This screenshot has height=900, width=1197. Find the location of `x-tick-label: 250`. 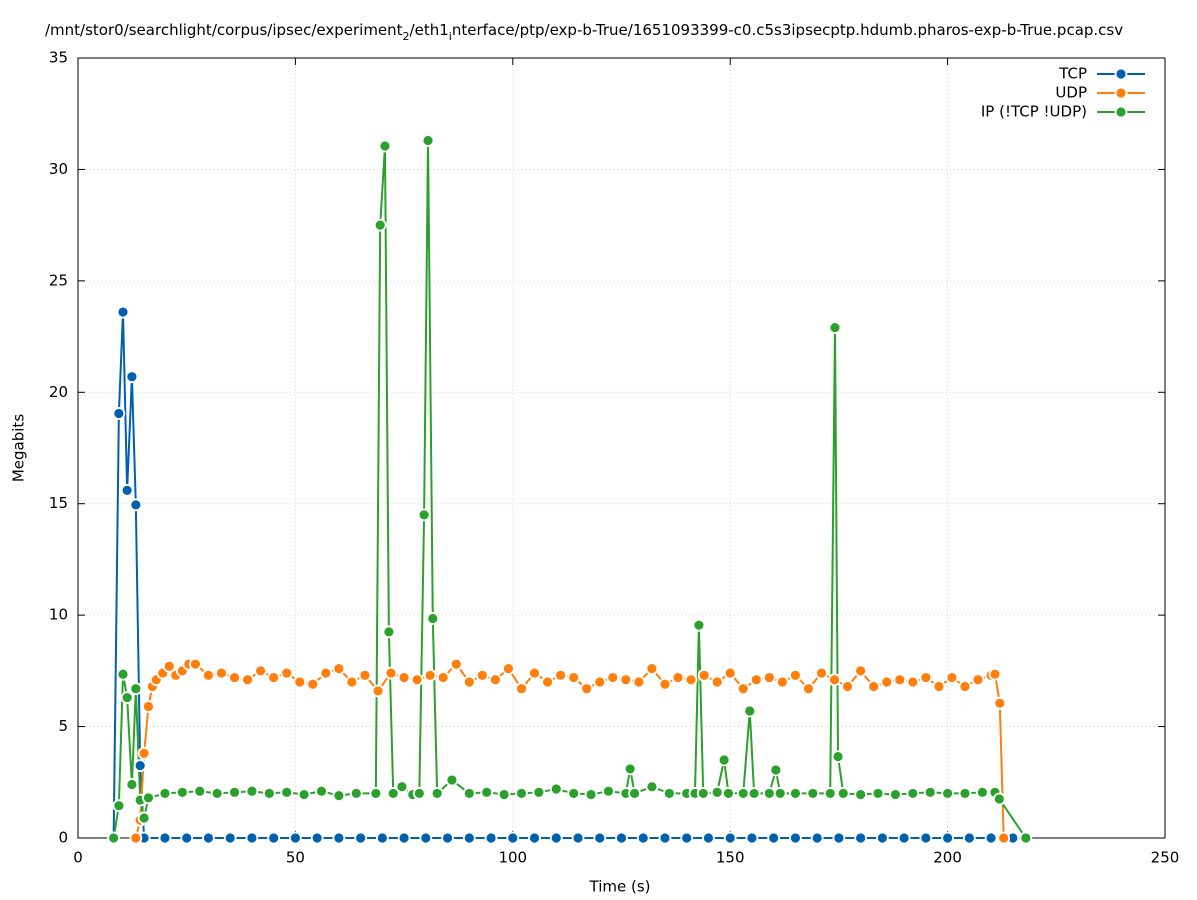

x-tick-label: 250 is located at coordinates (1165, 858).